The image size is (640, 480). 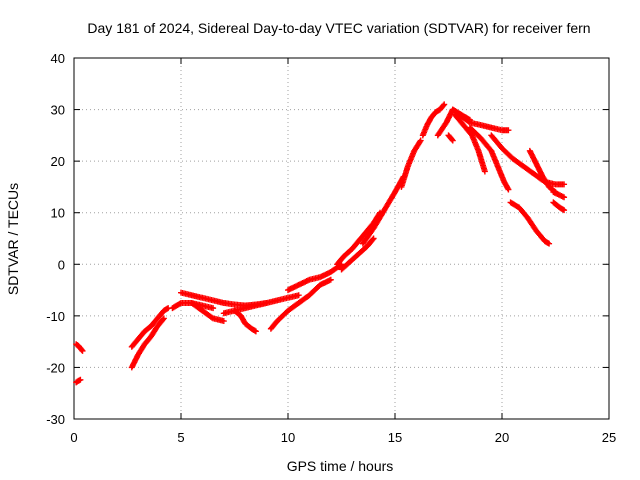 What do you see at coordinates (55, 367) in the screenshot?
I see `y-tick-label: -20` at bounding box center [55, 367].